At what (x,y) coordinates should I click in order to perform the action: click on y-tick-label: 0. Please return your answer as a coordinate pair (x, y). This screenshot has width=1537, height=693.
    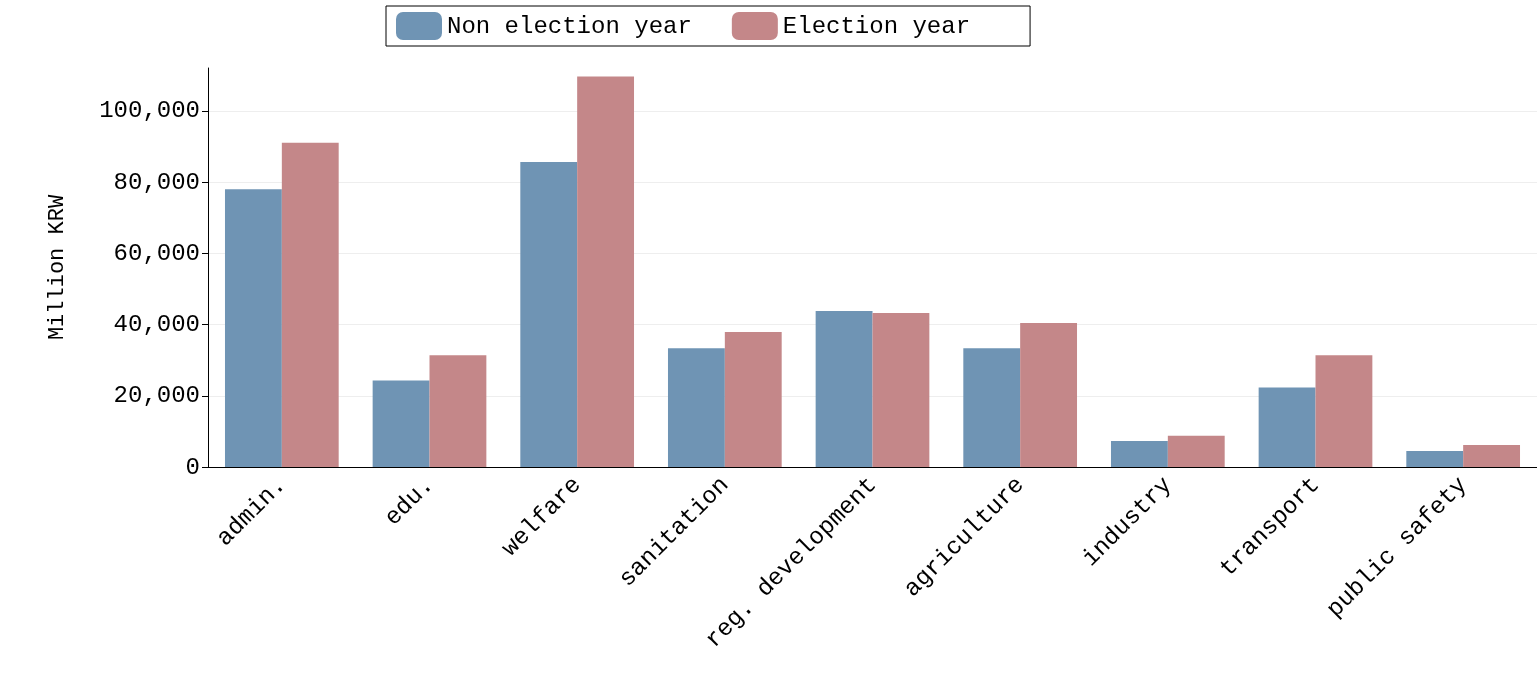
    Looking at the image, I should click on (192, 467).